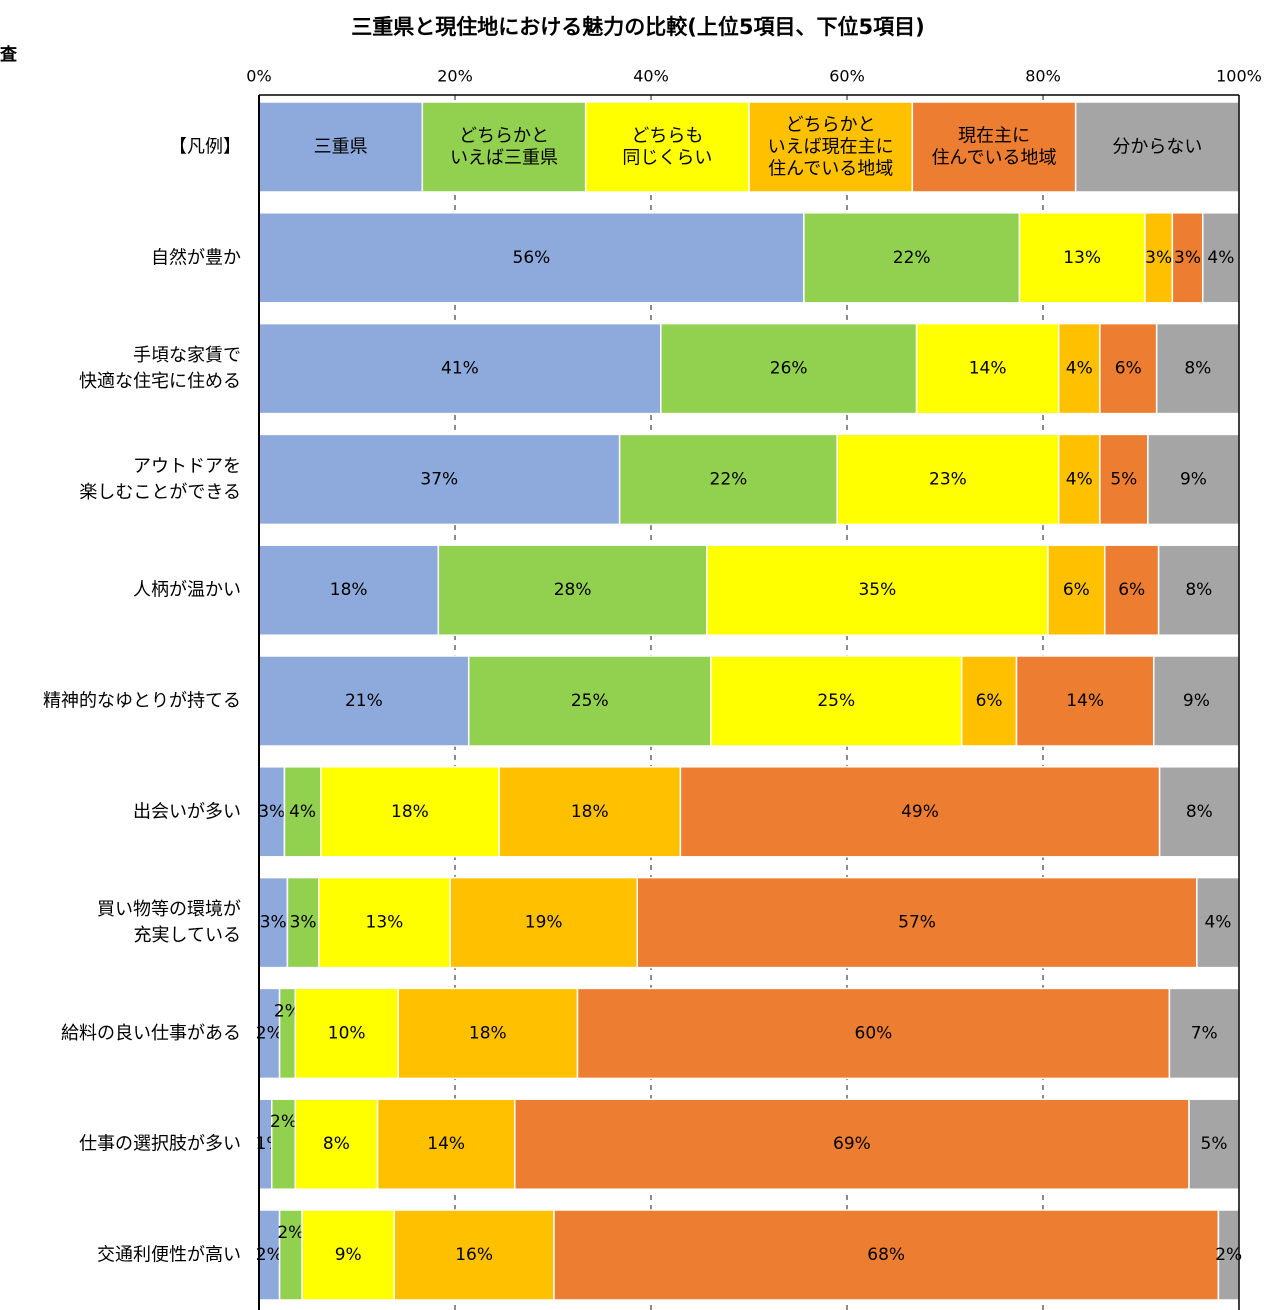 The width and height of the screenshot is (1277, 1310). I want to click on category-label: 充実している, so click(187, 935).